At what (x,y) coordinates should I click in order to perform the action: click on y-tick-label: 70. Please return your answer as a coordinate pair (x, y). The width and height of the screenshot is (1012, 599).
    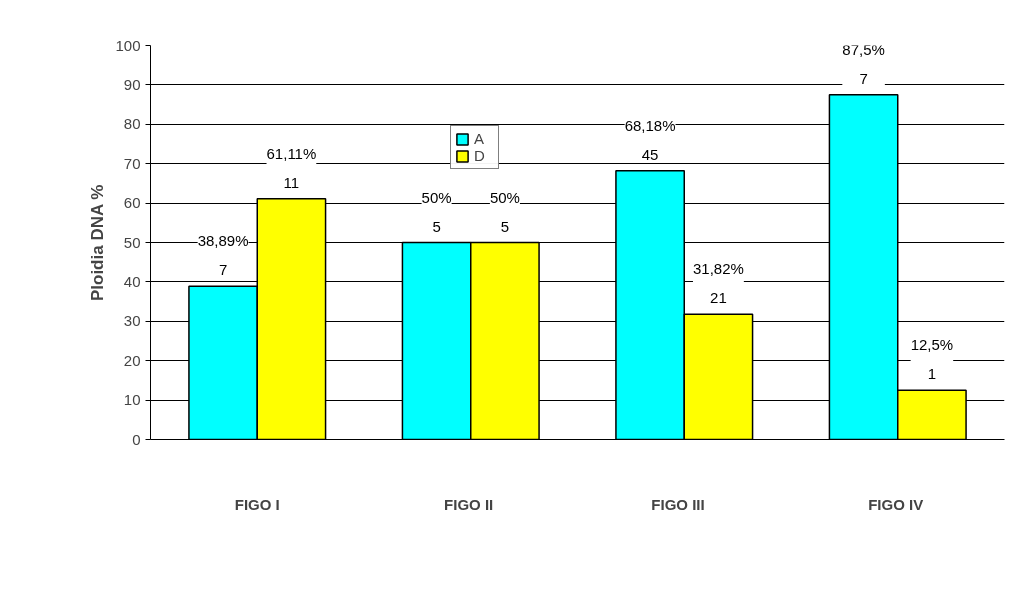
    Looking at the image, I should click on (132, 163).